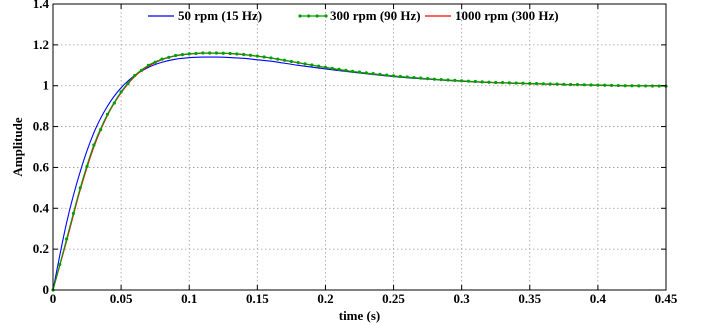 This screenshot has height=325, width=702. What do you see at coordinates (462, 298) in the screenshot?
I see `x-tick-label: 0.3` at bounding box center [462, 298].